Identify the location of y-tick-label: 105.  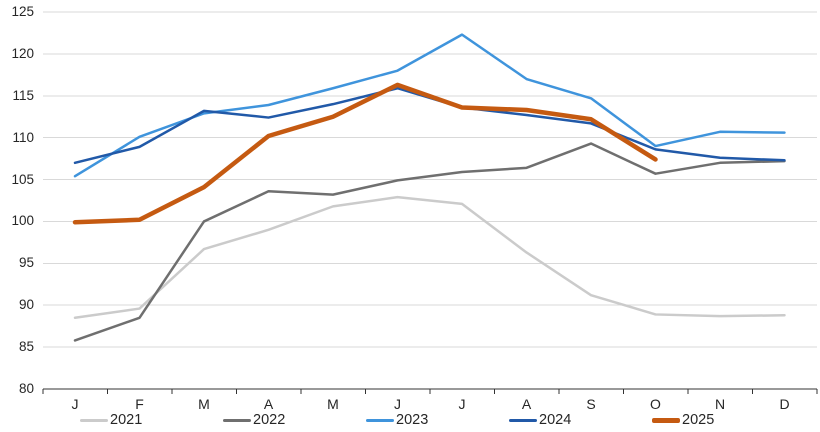
(22, 179).